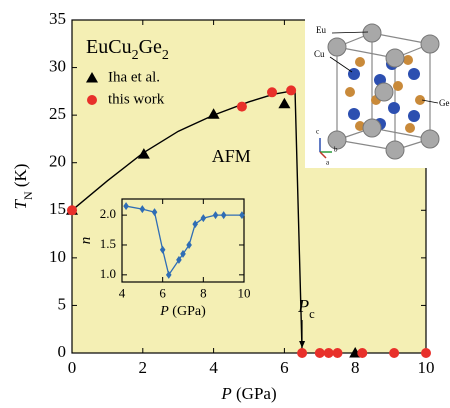 The height and width of the screenshot is (408, 450). What do you see at coordinates (306, 308) in the screenshot?
I see `critical-pressure-label: Pc` at bounding box center [306, 308].